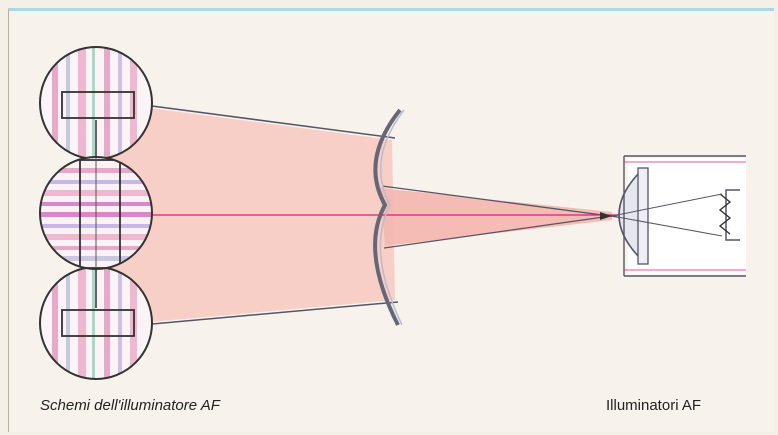 This screenshot has width=778, height=435. Describe the element at coordinates (725, 214) in the screenshot. I see `lamp-filament` at that location.